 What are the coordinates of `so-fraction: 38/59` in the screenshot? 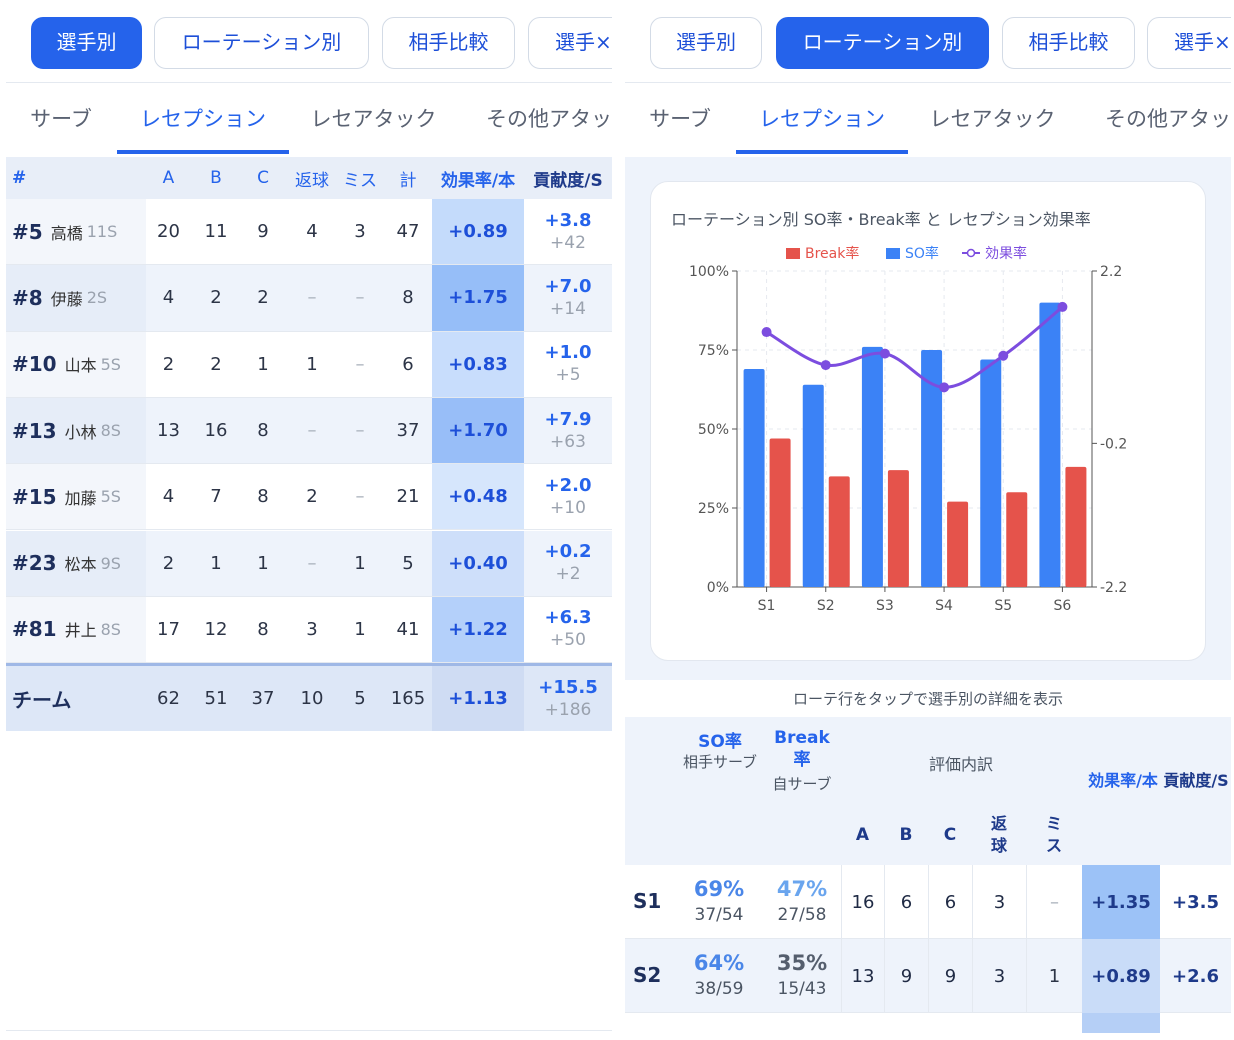 It's located at (719, 989).